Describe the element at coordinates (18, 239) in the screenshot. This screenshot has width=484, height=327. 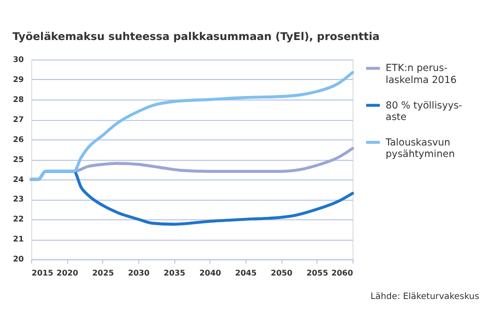
I see `y-tick-label: 21` at that location.